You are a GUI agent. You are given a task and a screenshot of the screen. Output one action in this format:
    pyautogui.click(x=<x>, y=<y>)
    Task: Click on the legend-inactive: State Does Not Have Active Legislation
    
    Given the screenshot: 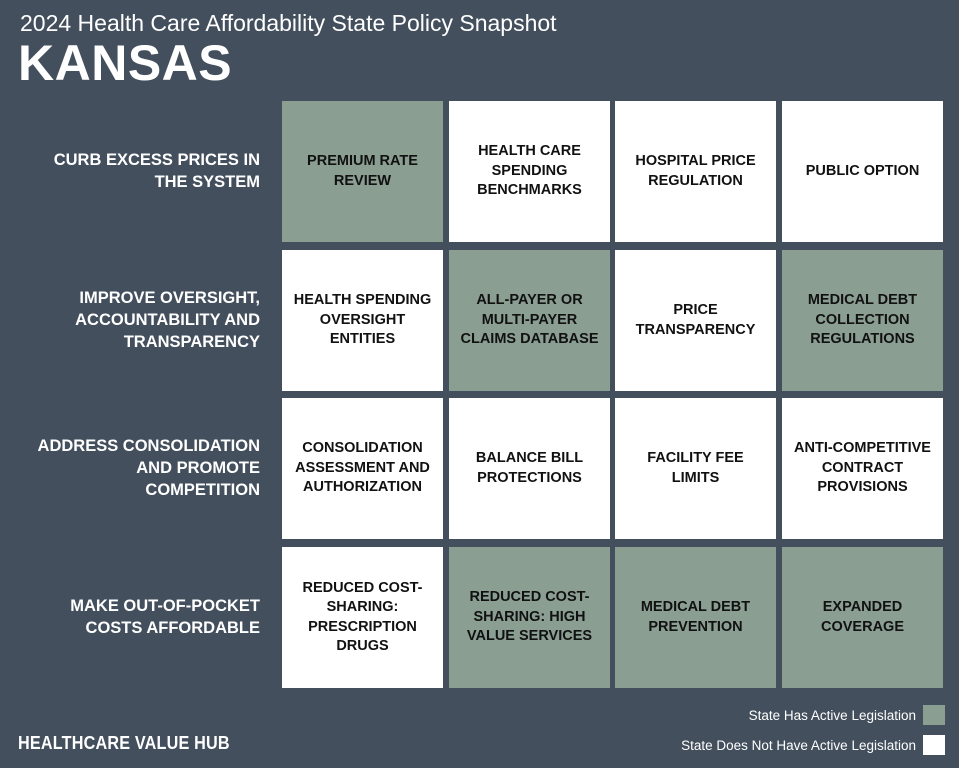 What is the action you would take?
    pyautogui.click(x=813, y=745)
    